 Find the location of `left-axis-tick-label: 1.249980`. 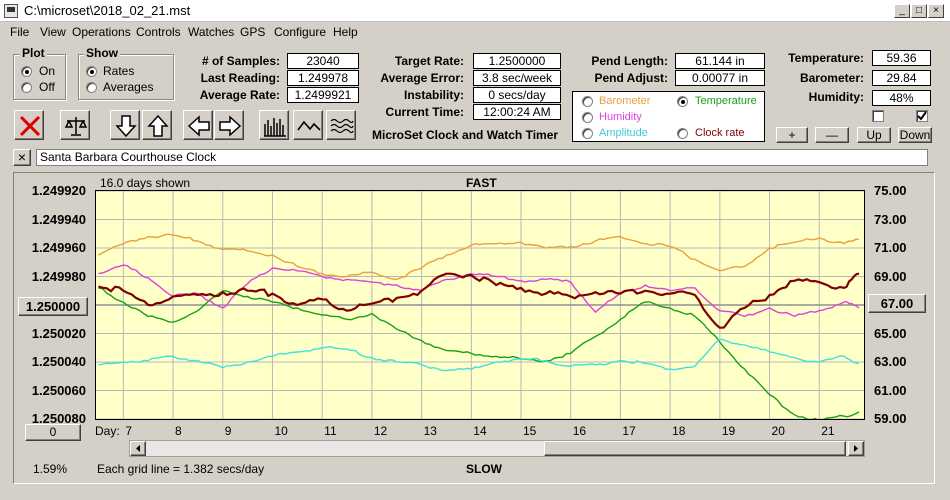

left-axis-tick-label: 1.249980 is located at coordinates (58, 276).